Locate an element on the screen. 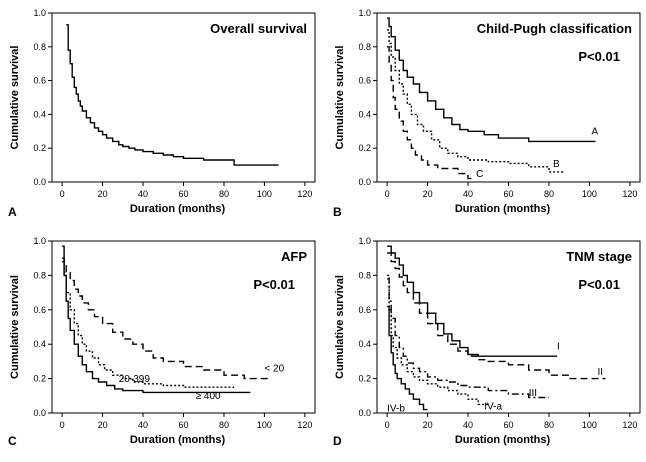  panel-d-series-label: II is located at coordinates (601, 372).